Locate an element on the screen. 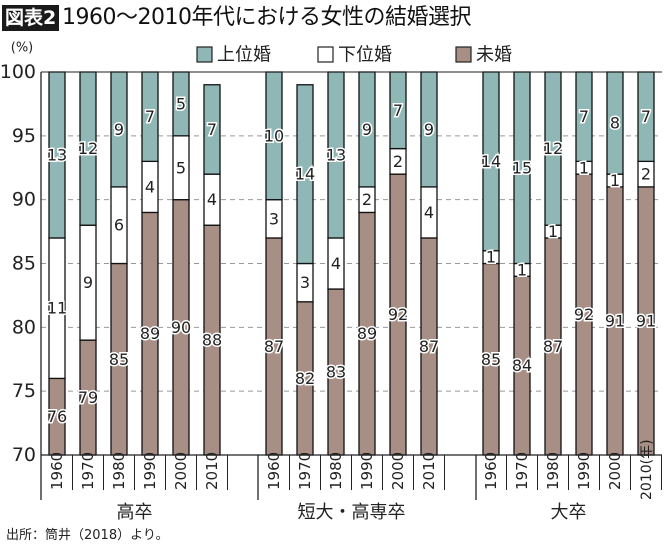  y-tick-label: 80 is located at coordinates (24, 327).